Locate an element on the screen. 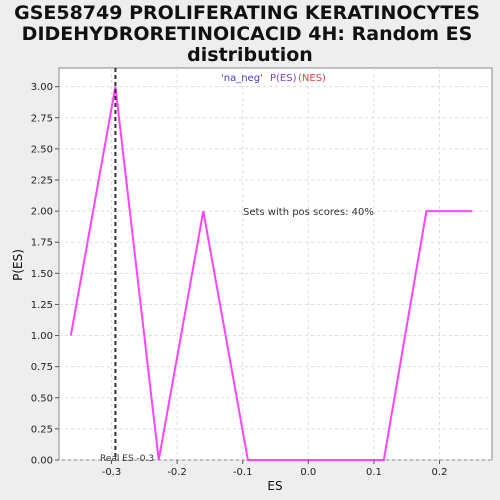  y-tick-label: 0.25 is located at coordinates (42, 429).